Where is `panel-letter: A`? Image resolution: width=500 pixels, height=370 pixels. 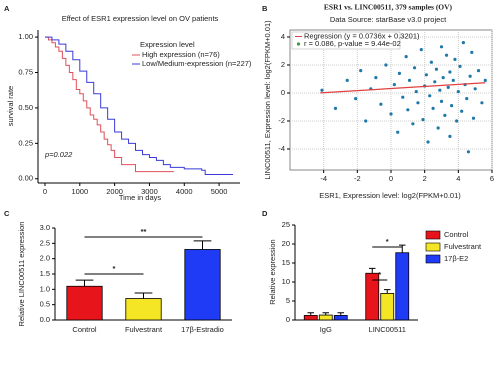
panel-letter: A is located at coordinates (7, 8).